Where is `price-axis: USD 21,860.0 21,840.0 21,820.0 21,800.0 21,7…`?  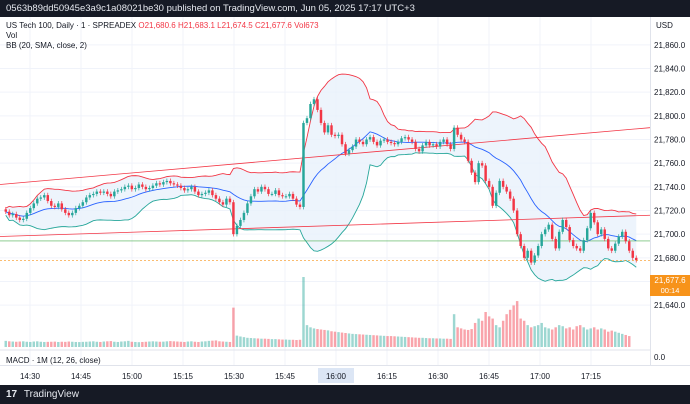
price-axis: USD 21,860.0 21,840.0 21,820.0 21,800.0 21,7… is located at coordinates (670, 191).